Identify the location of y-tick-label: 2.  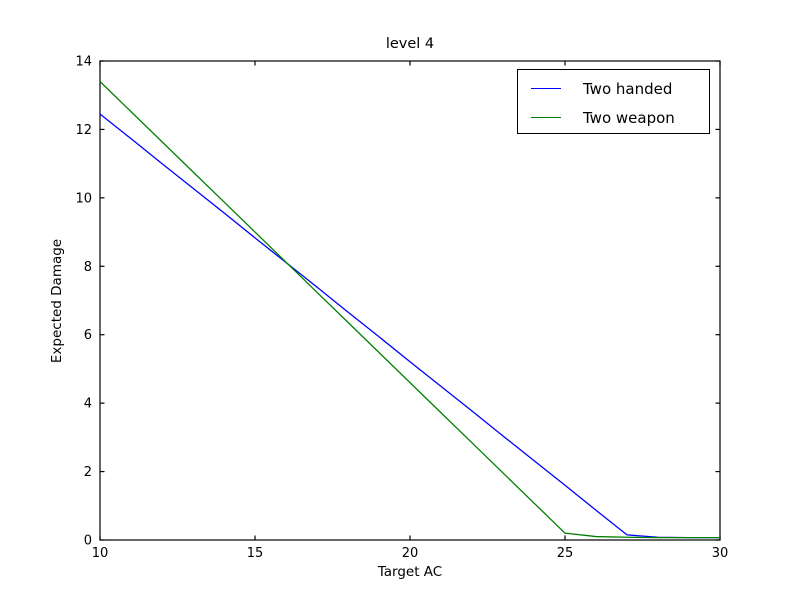
(88, 472).